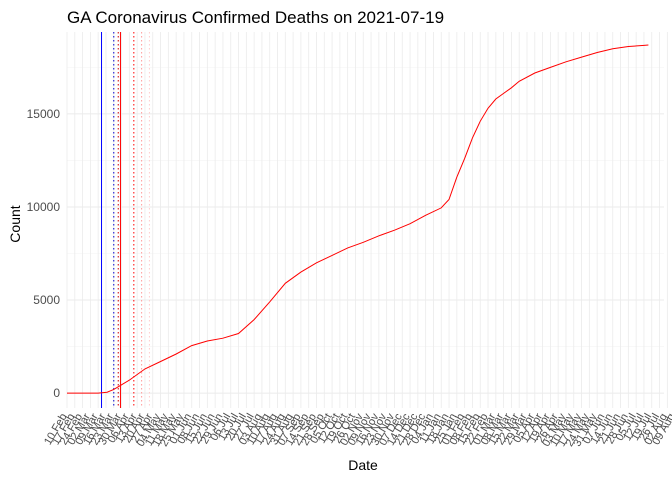 The image size is (672, 480). What do you see at coordinates (15, 223) in the screenshot?
I see `y-axis-title: Count` at bounding box center [15, 223].